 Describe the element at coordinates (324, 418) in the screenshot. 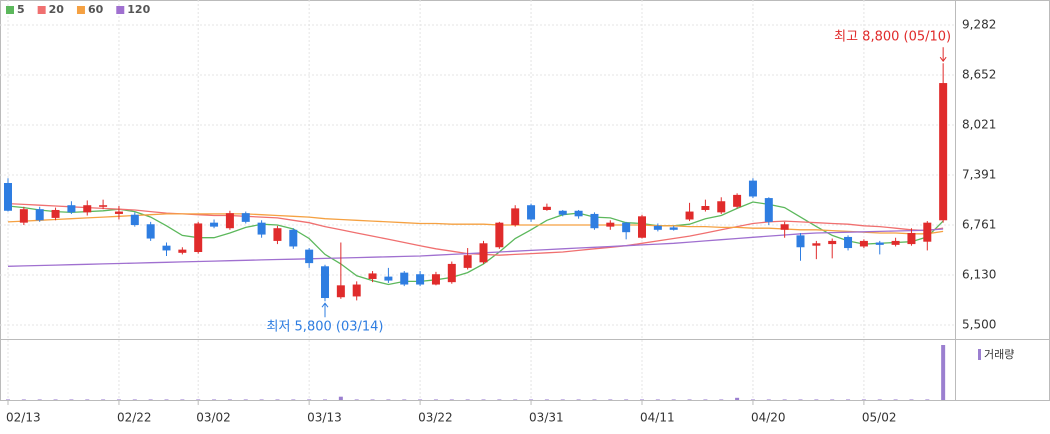

I see `x-tick-label: 03/13` at that location.